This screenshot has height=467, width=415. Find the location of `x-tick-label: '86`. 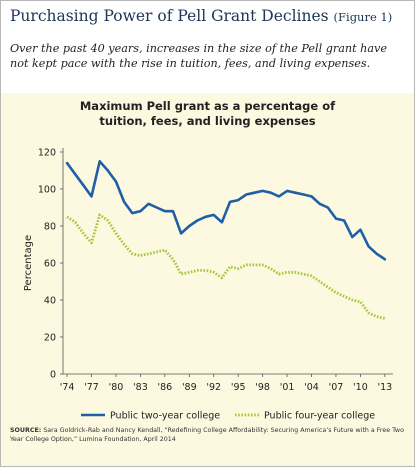

x-tick-label: '86 is located at coordinates (165, 387).